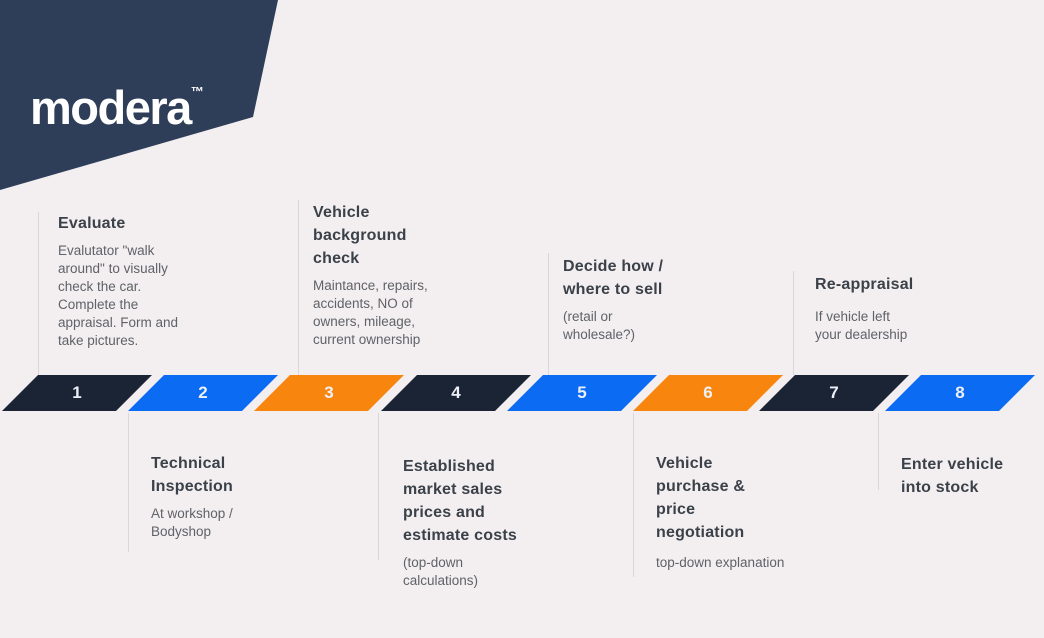  Describe the element at coordinates (197, 91) in the screenshot. I see `trademark-symbol: ™` at that location.